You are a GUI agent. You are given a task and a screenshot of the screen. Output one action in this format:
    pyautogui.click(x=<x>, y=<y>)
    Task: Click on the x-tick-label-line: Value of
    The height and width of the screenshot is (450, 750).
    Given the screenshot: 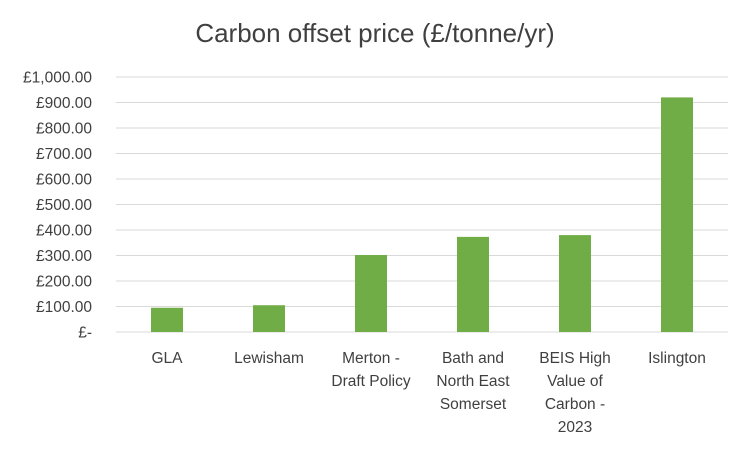 What is the action you would take?
    pyautogui.click(x=575, y=381)
    